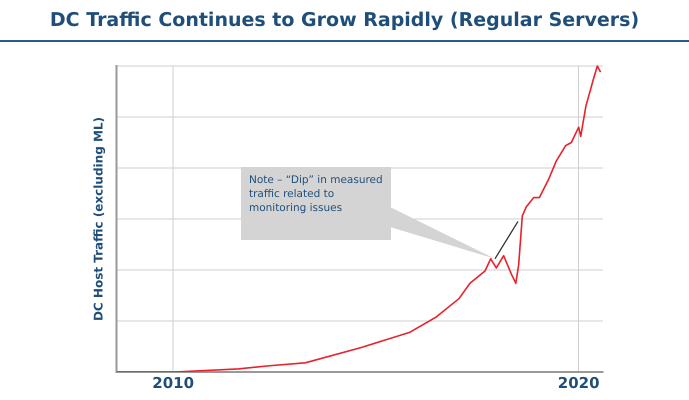 Image resolution: width=689 pixels, height=400 pixels. Describe the element at coordinates (173, 383) in the screenshot. I see `x-tick-label: 2010` at that location.